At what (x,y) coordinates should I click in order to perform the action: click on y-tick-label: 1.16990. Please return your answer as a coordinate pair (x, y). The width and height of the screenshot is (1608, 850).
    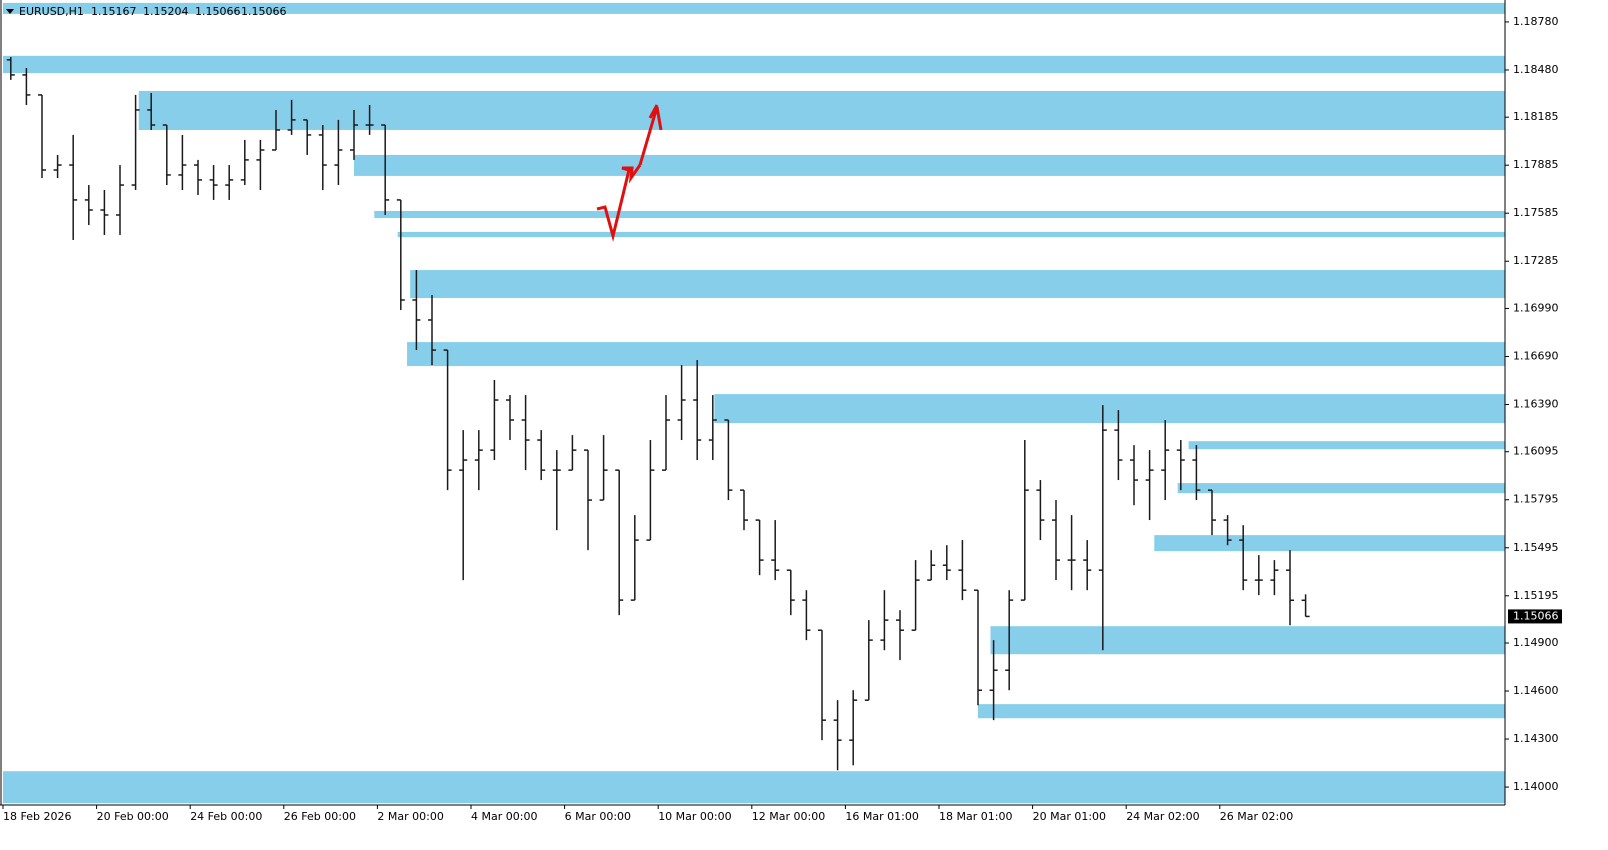
    Looking at the image, I should click on (1536, 307).